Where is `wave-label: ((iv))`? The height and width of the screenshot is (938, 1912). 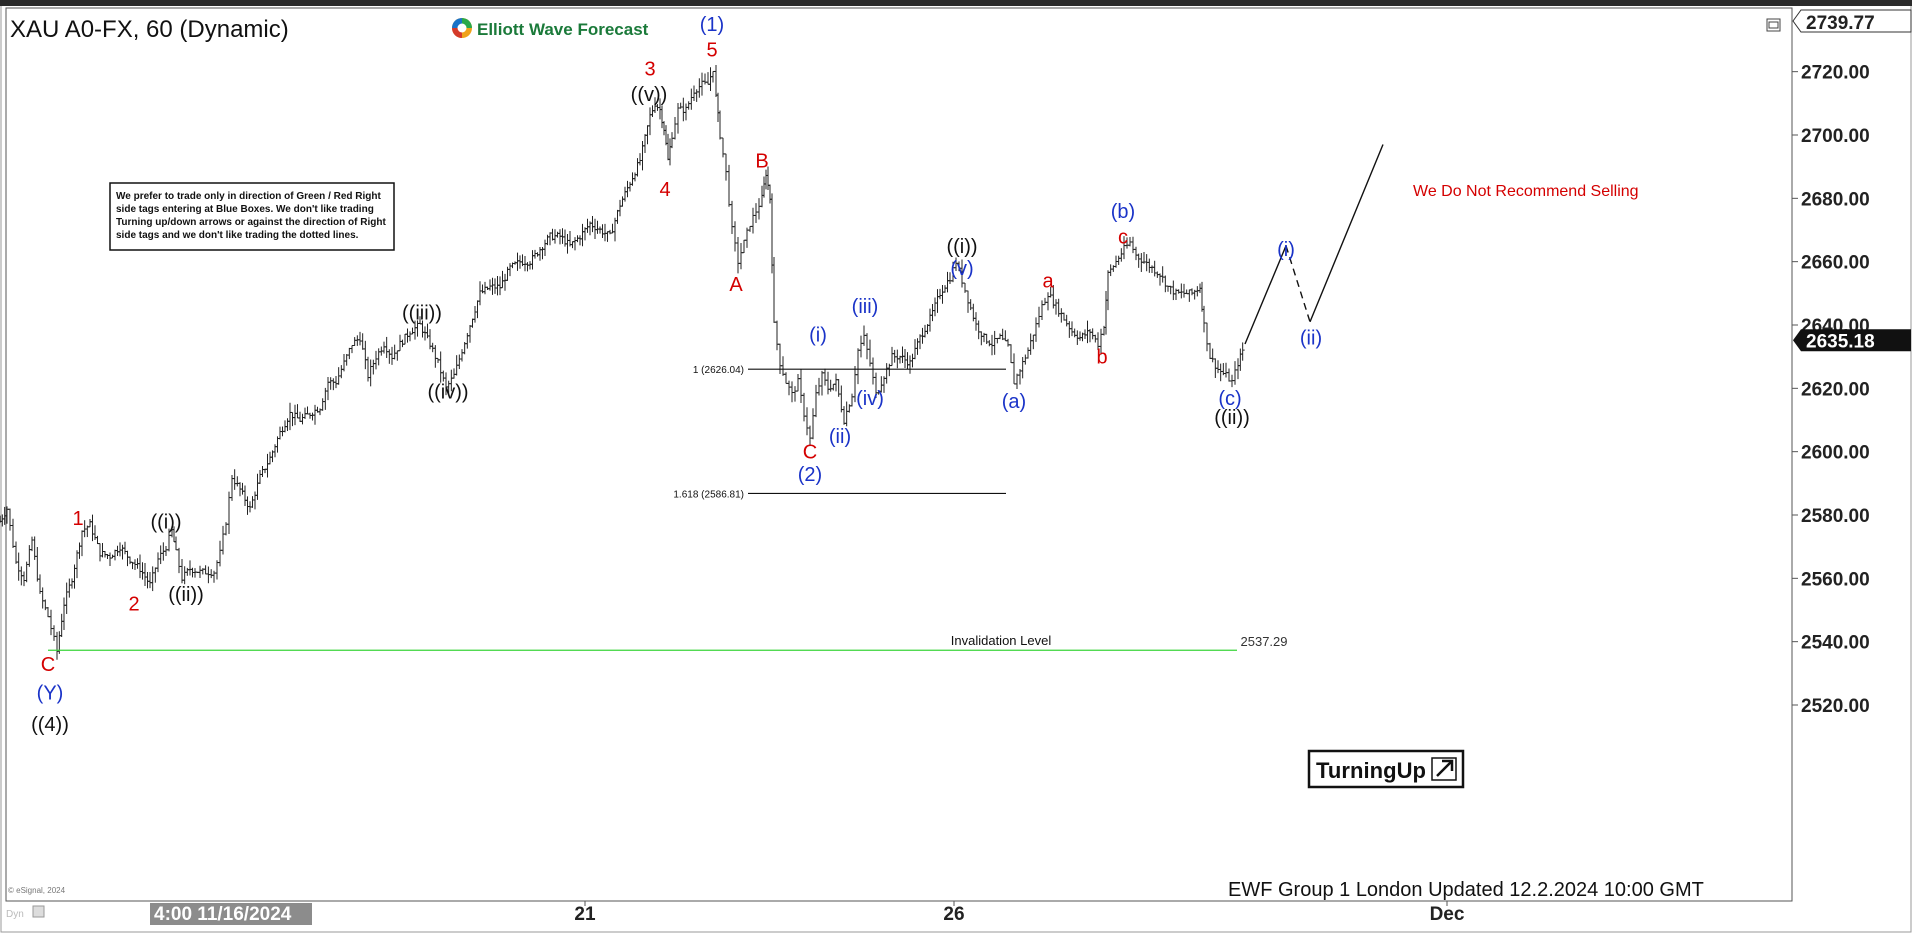 wave-label: ((iv)) is located at coordinates (447, 392).